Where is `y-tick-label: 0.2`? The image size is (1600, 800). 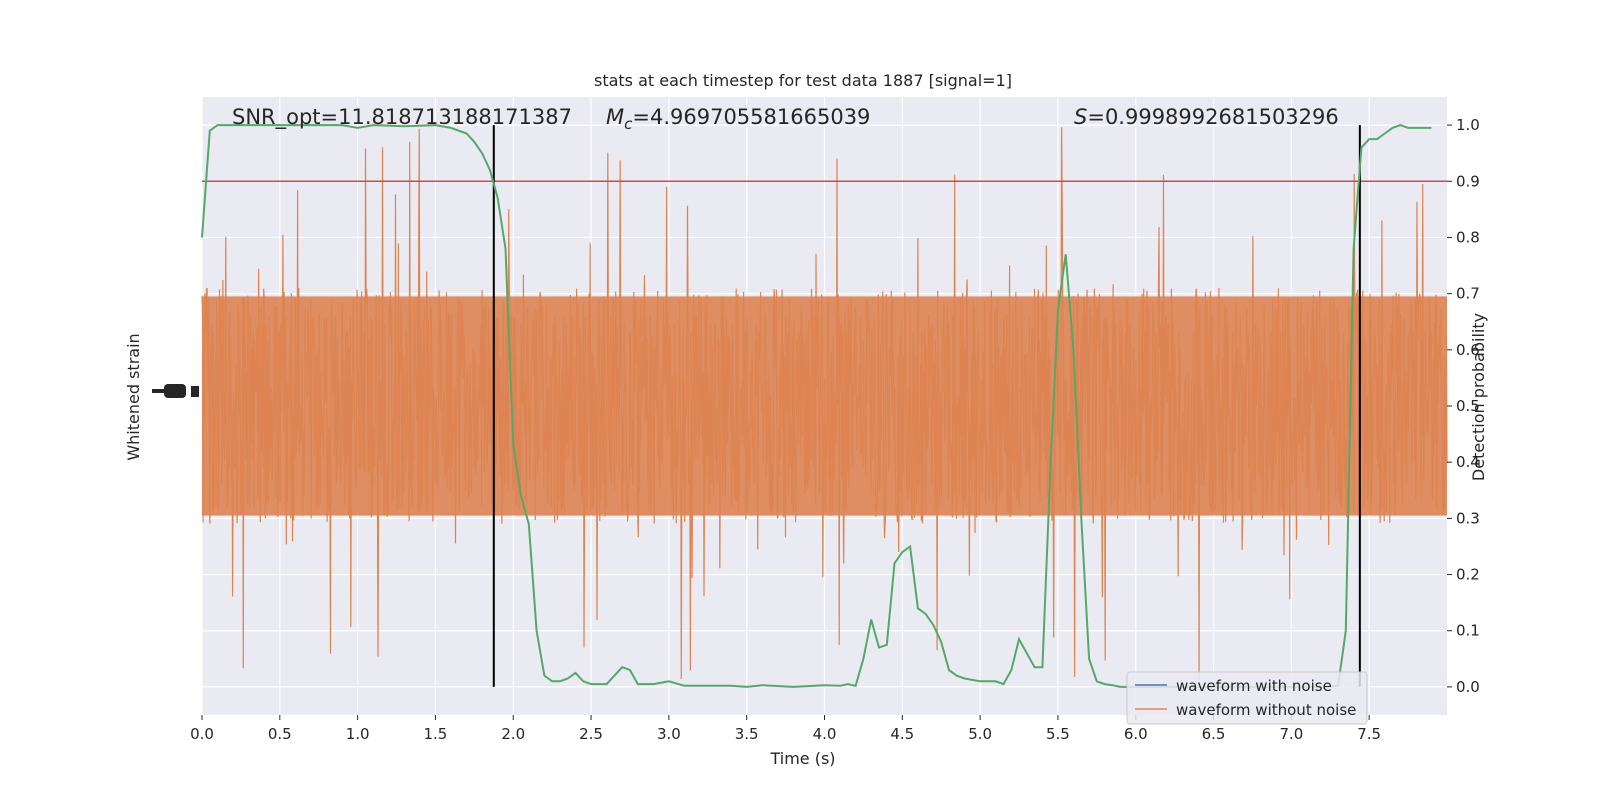
y-tick-label: 0.2 is located at coordinates (1468, 575).